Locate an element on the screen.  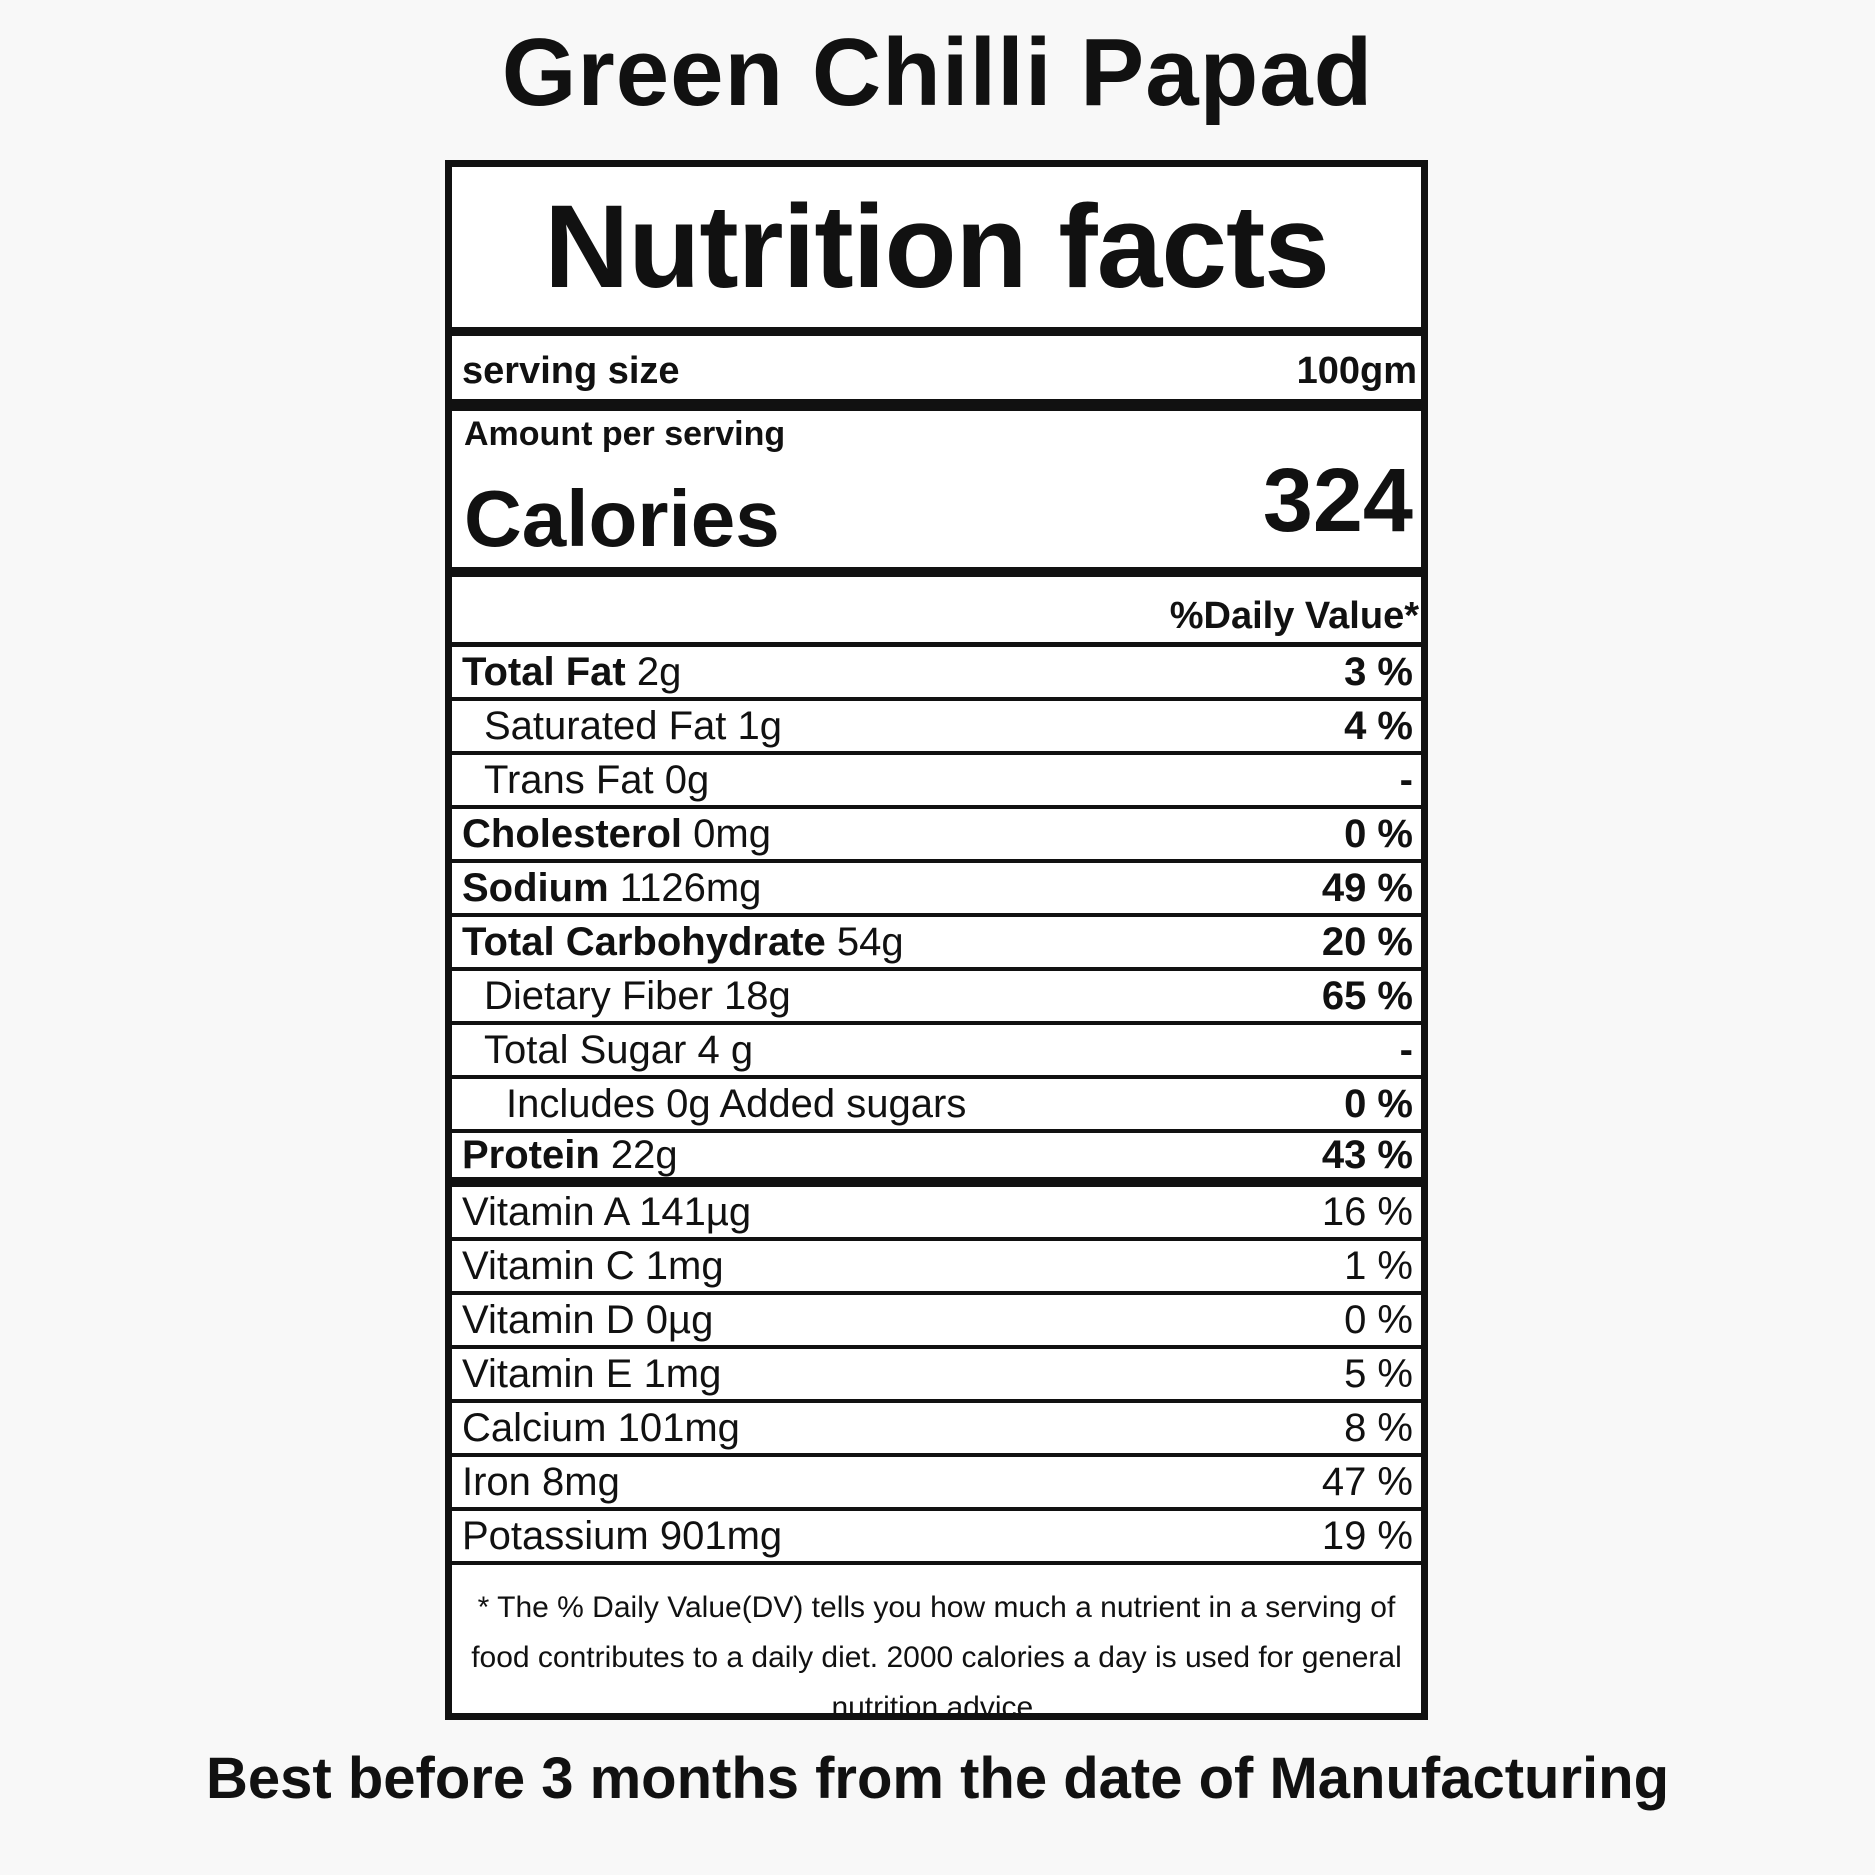
vitamin-name: Vitamin D 0µg is located at coordinates (588, 1319).